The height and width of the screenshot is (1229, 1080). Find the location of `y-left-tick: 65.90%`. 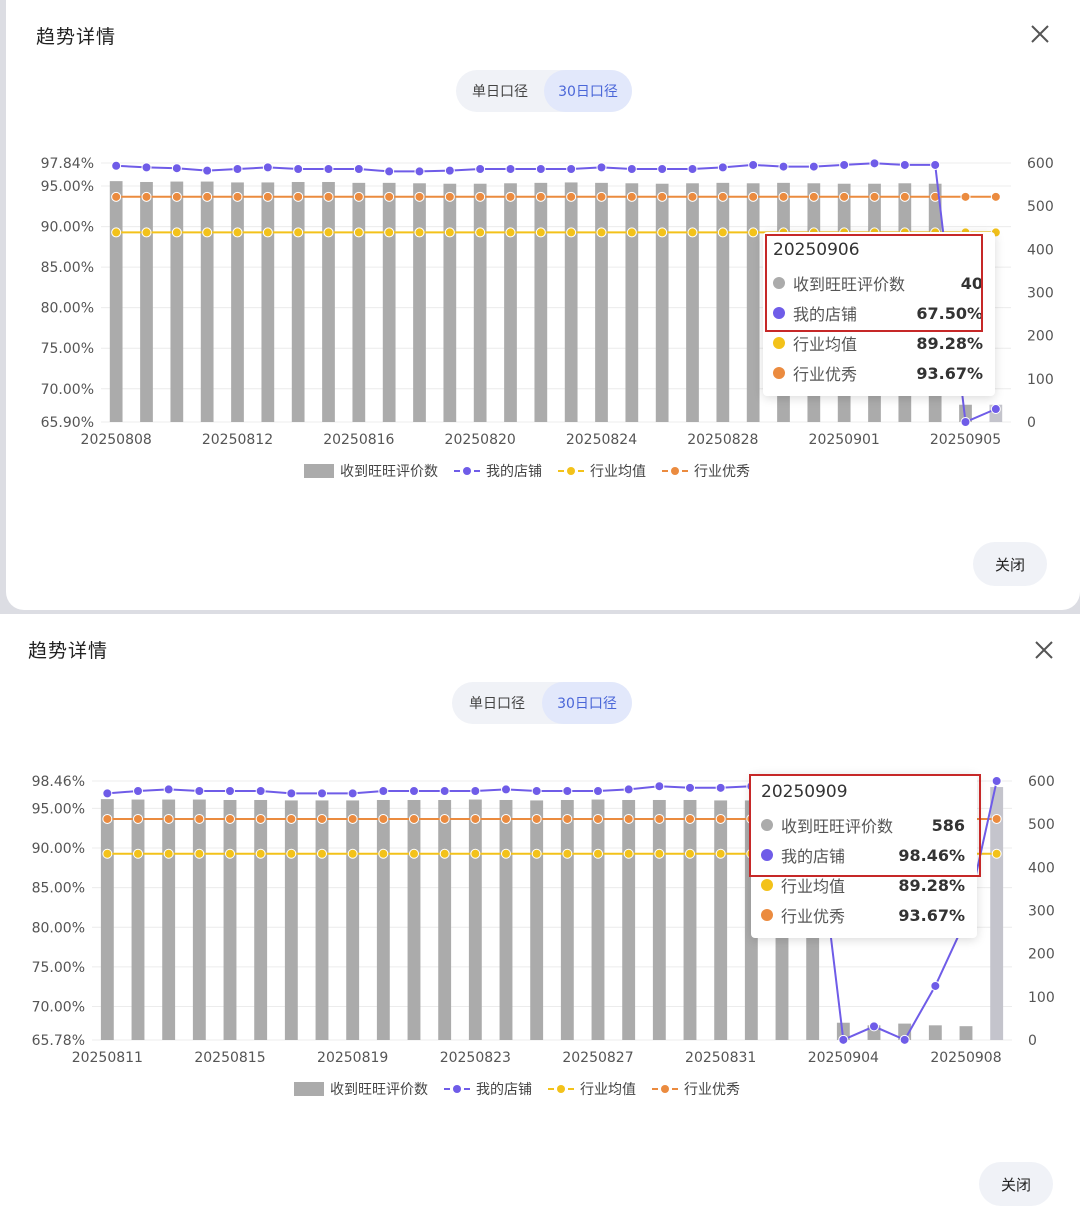

y-left-tick: 65.90% is located at coordinates (67, 423).